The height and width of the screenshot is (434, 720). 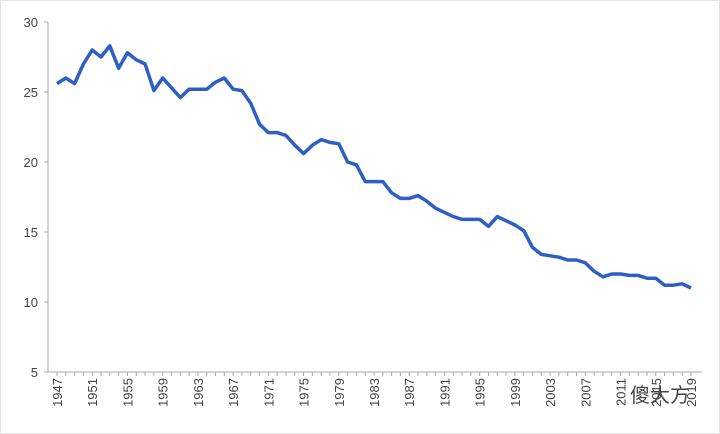 I want to click on y-tick-label: 15, so click(x=31, y=232).